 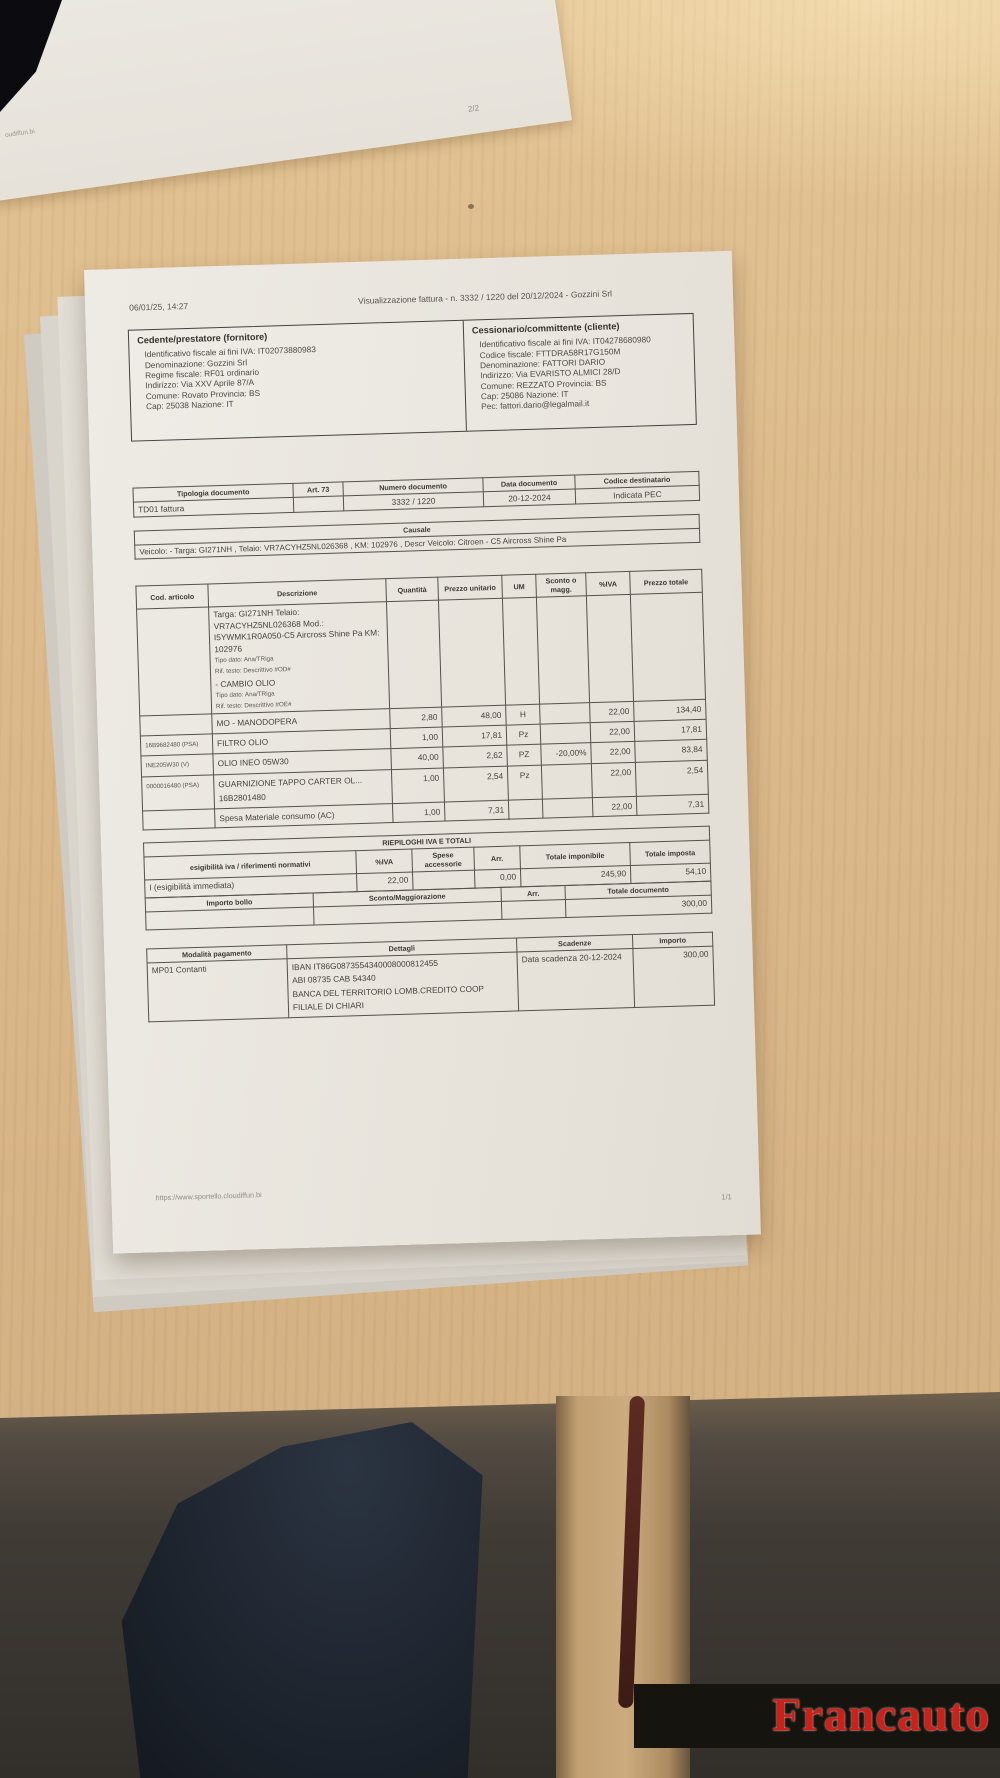 I want to click on desk-speck, so click(x=471, y=206).